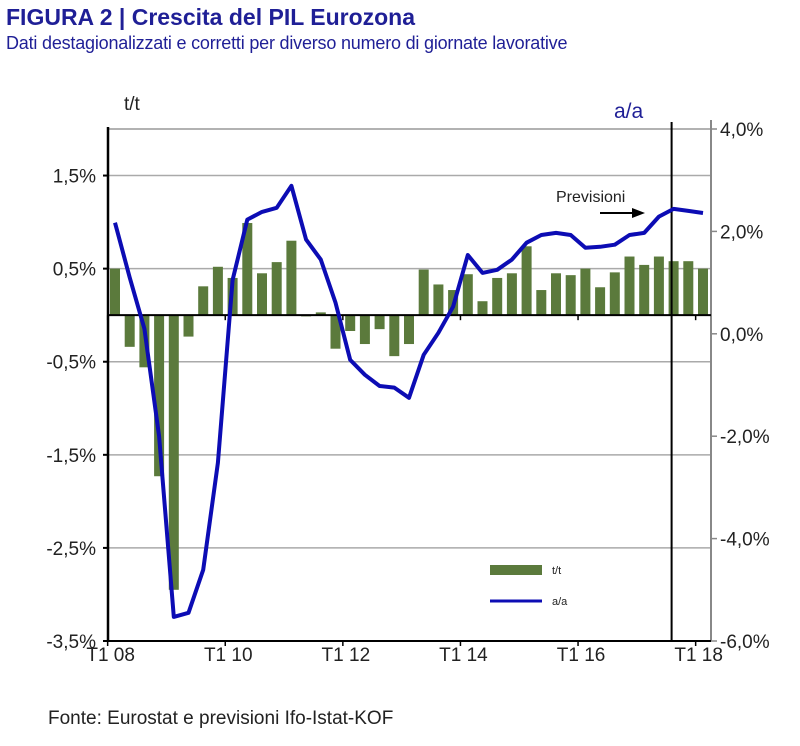 This screenshot has width=800, height=746. I want to click on legend: t/t a/a, so click(529, 586).